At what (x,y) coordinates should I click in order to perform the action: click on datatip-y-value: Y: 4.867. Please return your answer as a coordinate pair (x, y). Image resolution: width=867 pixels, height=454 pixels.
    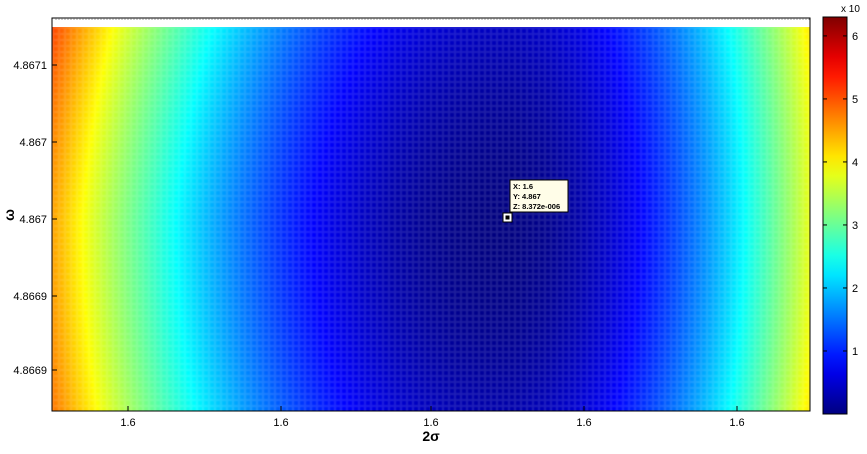
    Looking at the image, I should click on (527, 196).